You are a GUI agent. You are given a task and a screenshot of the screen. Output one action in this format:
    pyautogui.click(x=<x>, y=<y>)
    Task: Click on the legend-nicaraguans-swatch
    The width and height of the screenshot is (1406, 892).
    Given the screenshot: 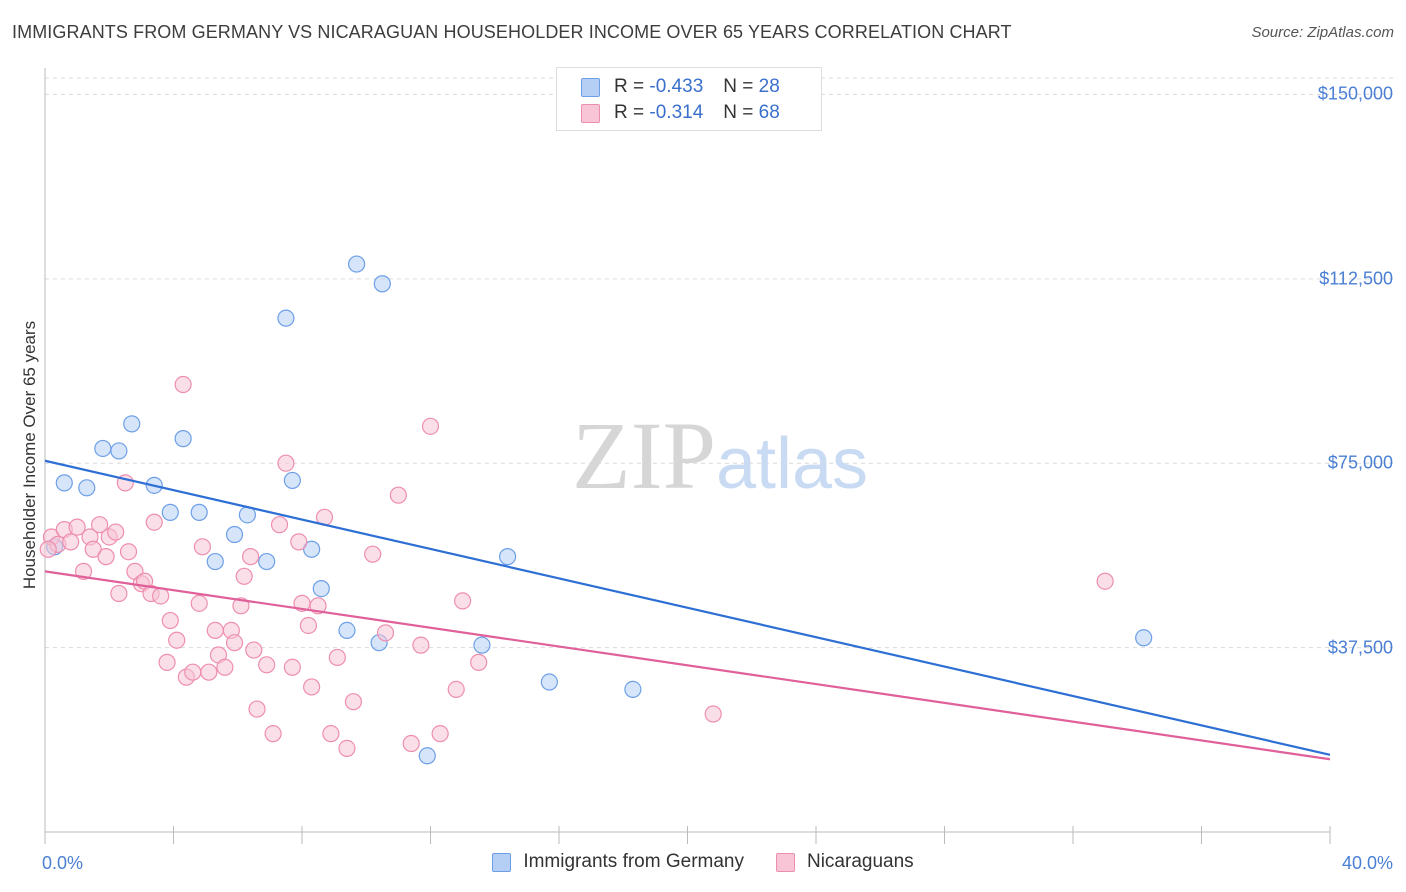 What is the action you would take?
    pyautogui.click(x=785, y=862)
    